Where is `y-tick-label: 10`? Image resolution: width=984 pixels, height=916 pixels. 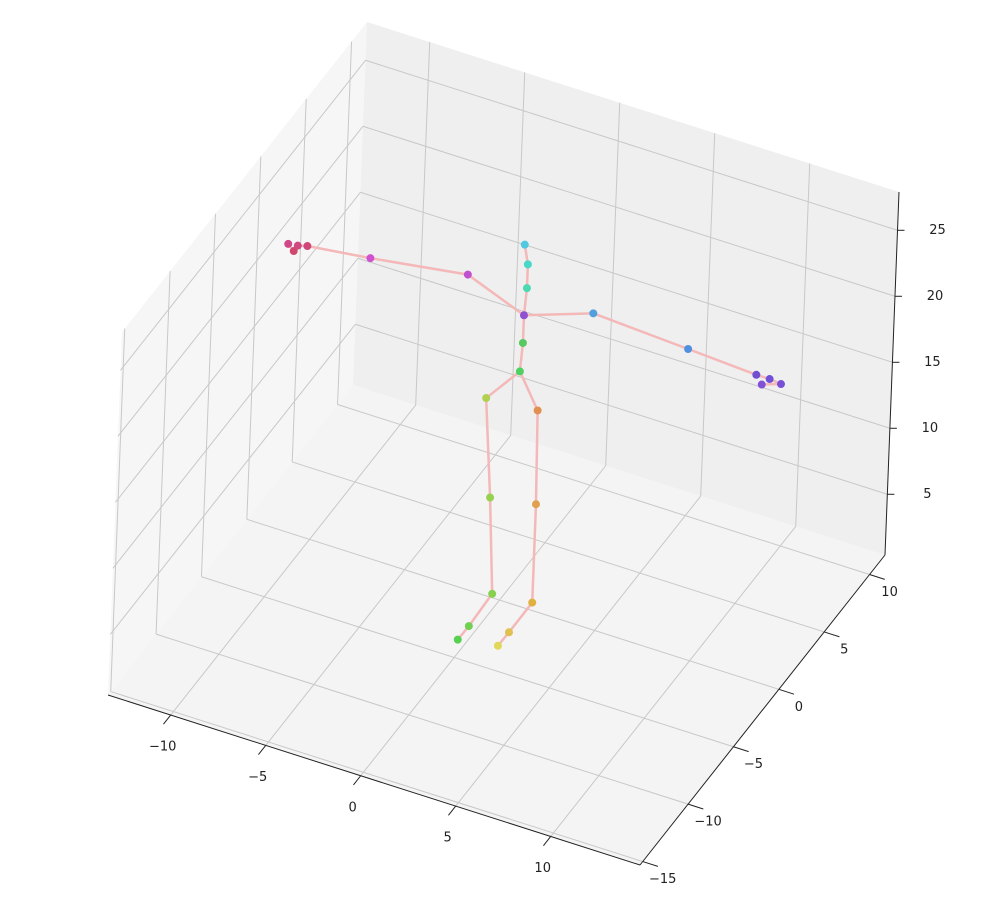 y-tick-label: 10 is located at coordinates (889, 592).